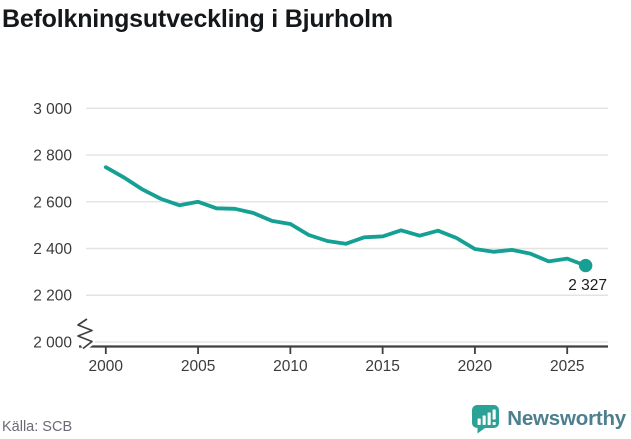  What do you see at coordinates (567, 366) in the screenshot?
I see `x-tick-label: 2025` at bounding box center [567, 366].